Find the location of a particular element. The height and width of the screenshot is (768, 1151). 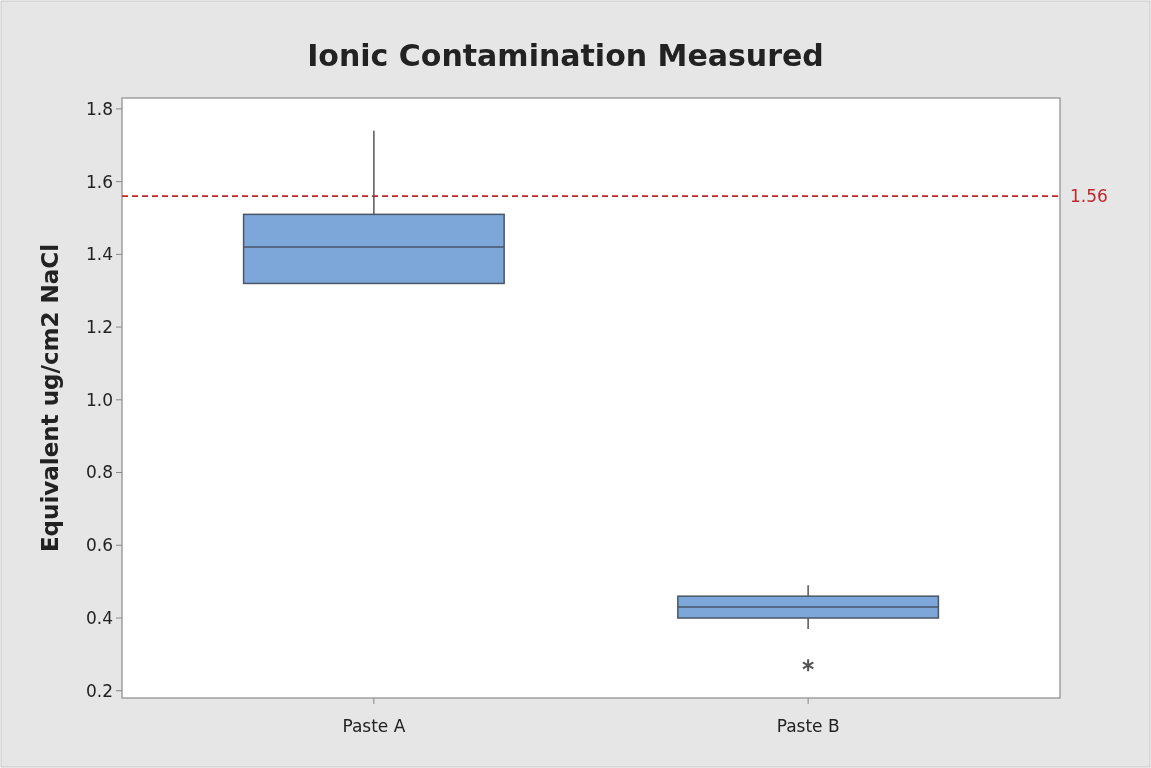

y-tick-label: 1.0 is located at coordinates (99, 399).